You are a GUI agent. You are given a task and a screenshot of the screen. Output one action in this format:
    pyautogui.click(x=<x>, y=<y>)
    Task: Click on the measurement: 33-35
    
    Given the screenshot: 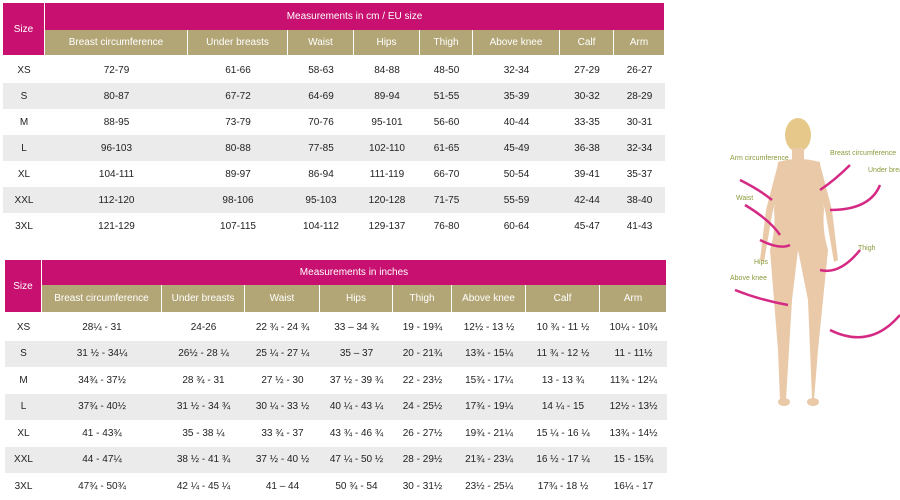 What is the action you would take?
    pyautogui.click(x=587, y=122)
    